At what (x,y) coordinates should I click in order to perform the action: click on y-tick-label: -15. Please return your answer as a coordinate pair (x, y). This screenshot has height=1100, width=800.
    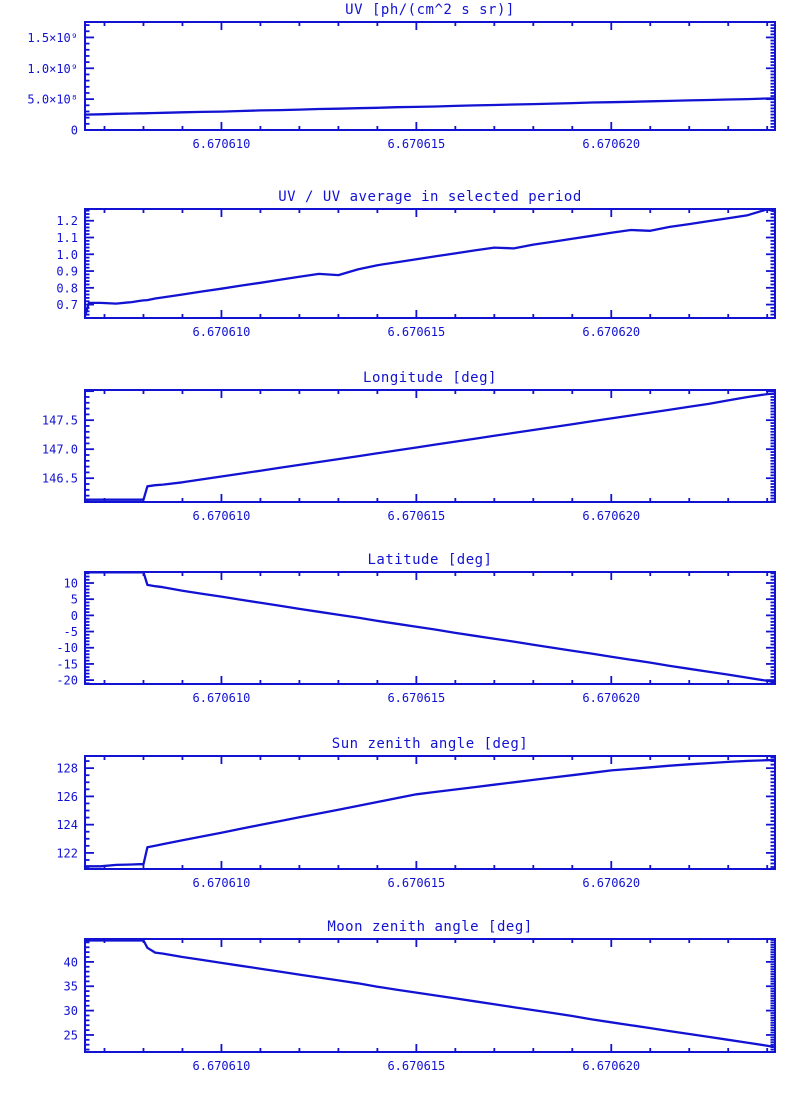
    Looking at the image, I should click on (67, 664).